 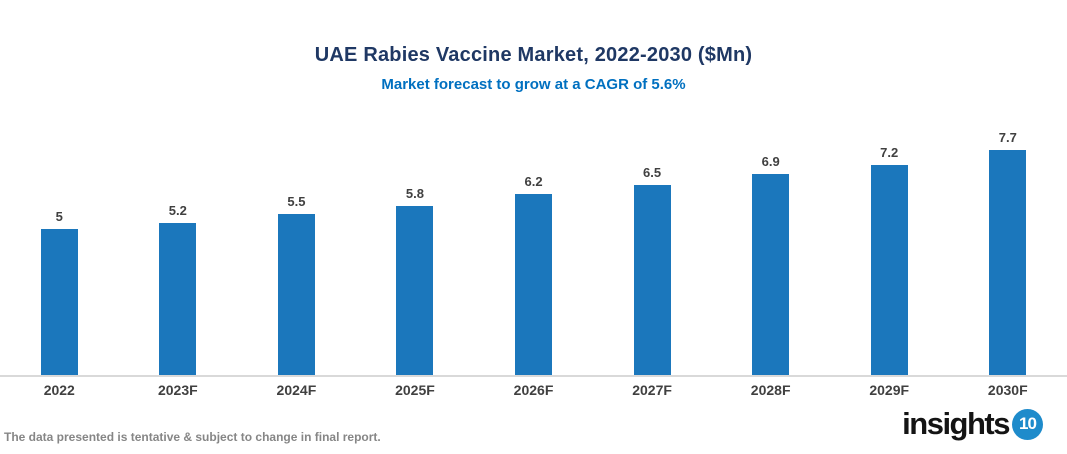 What do you see at coordinates (59, 216) in the screenshot?
I see `bar-value-label: 5` at bounding box center [59, 216].